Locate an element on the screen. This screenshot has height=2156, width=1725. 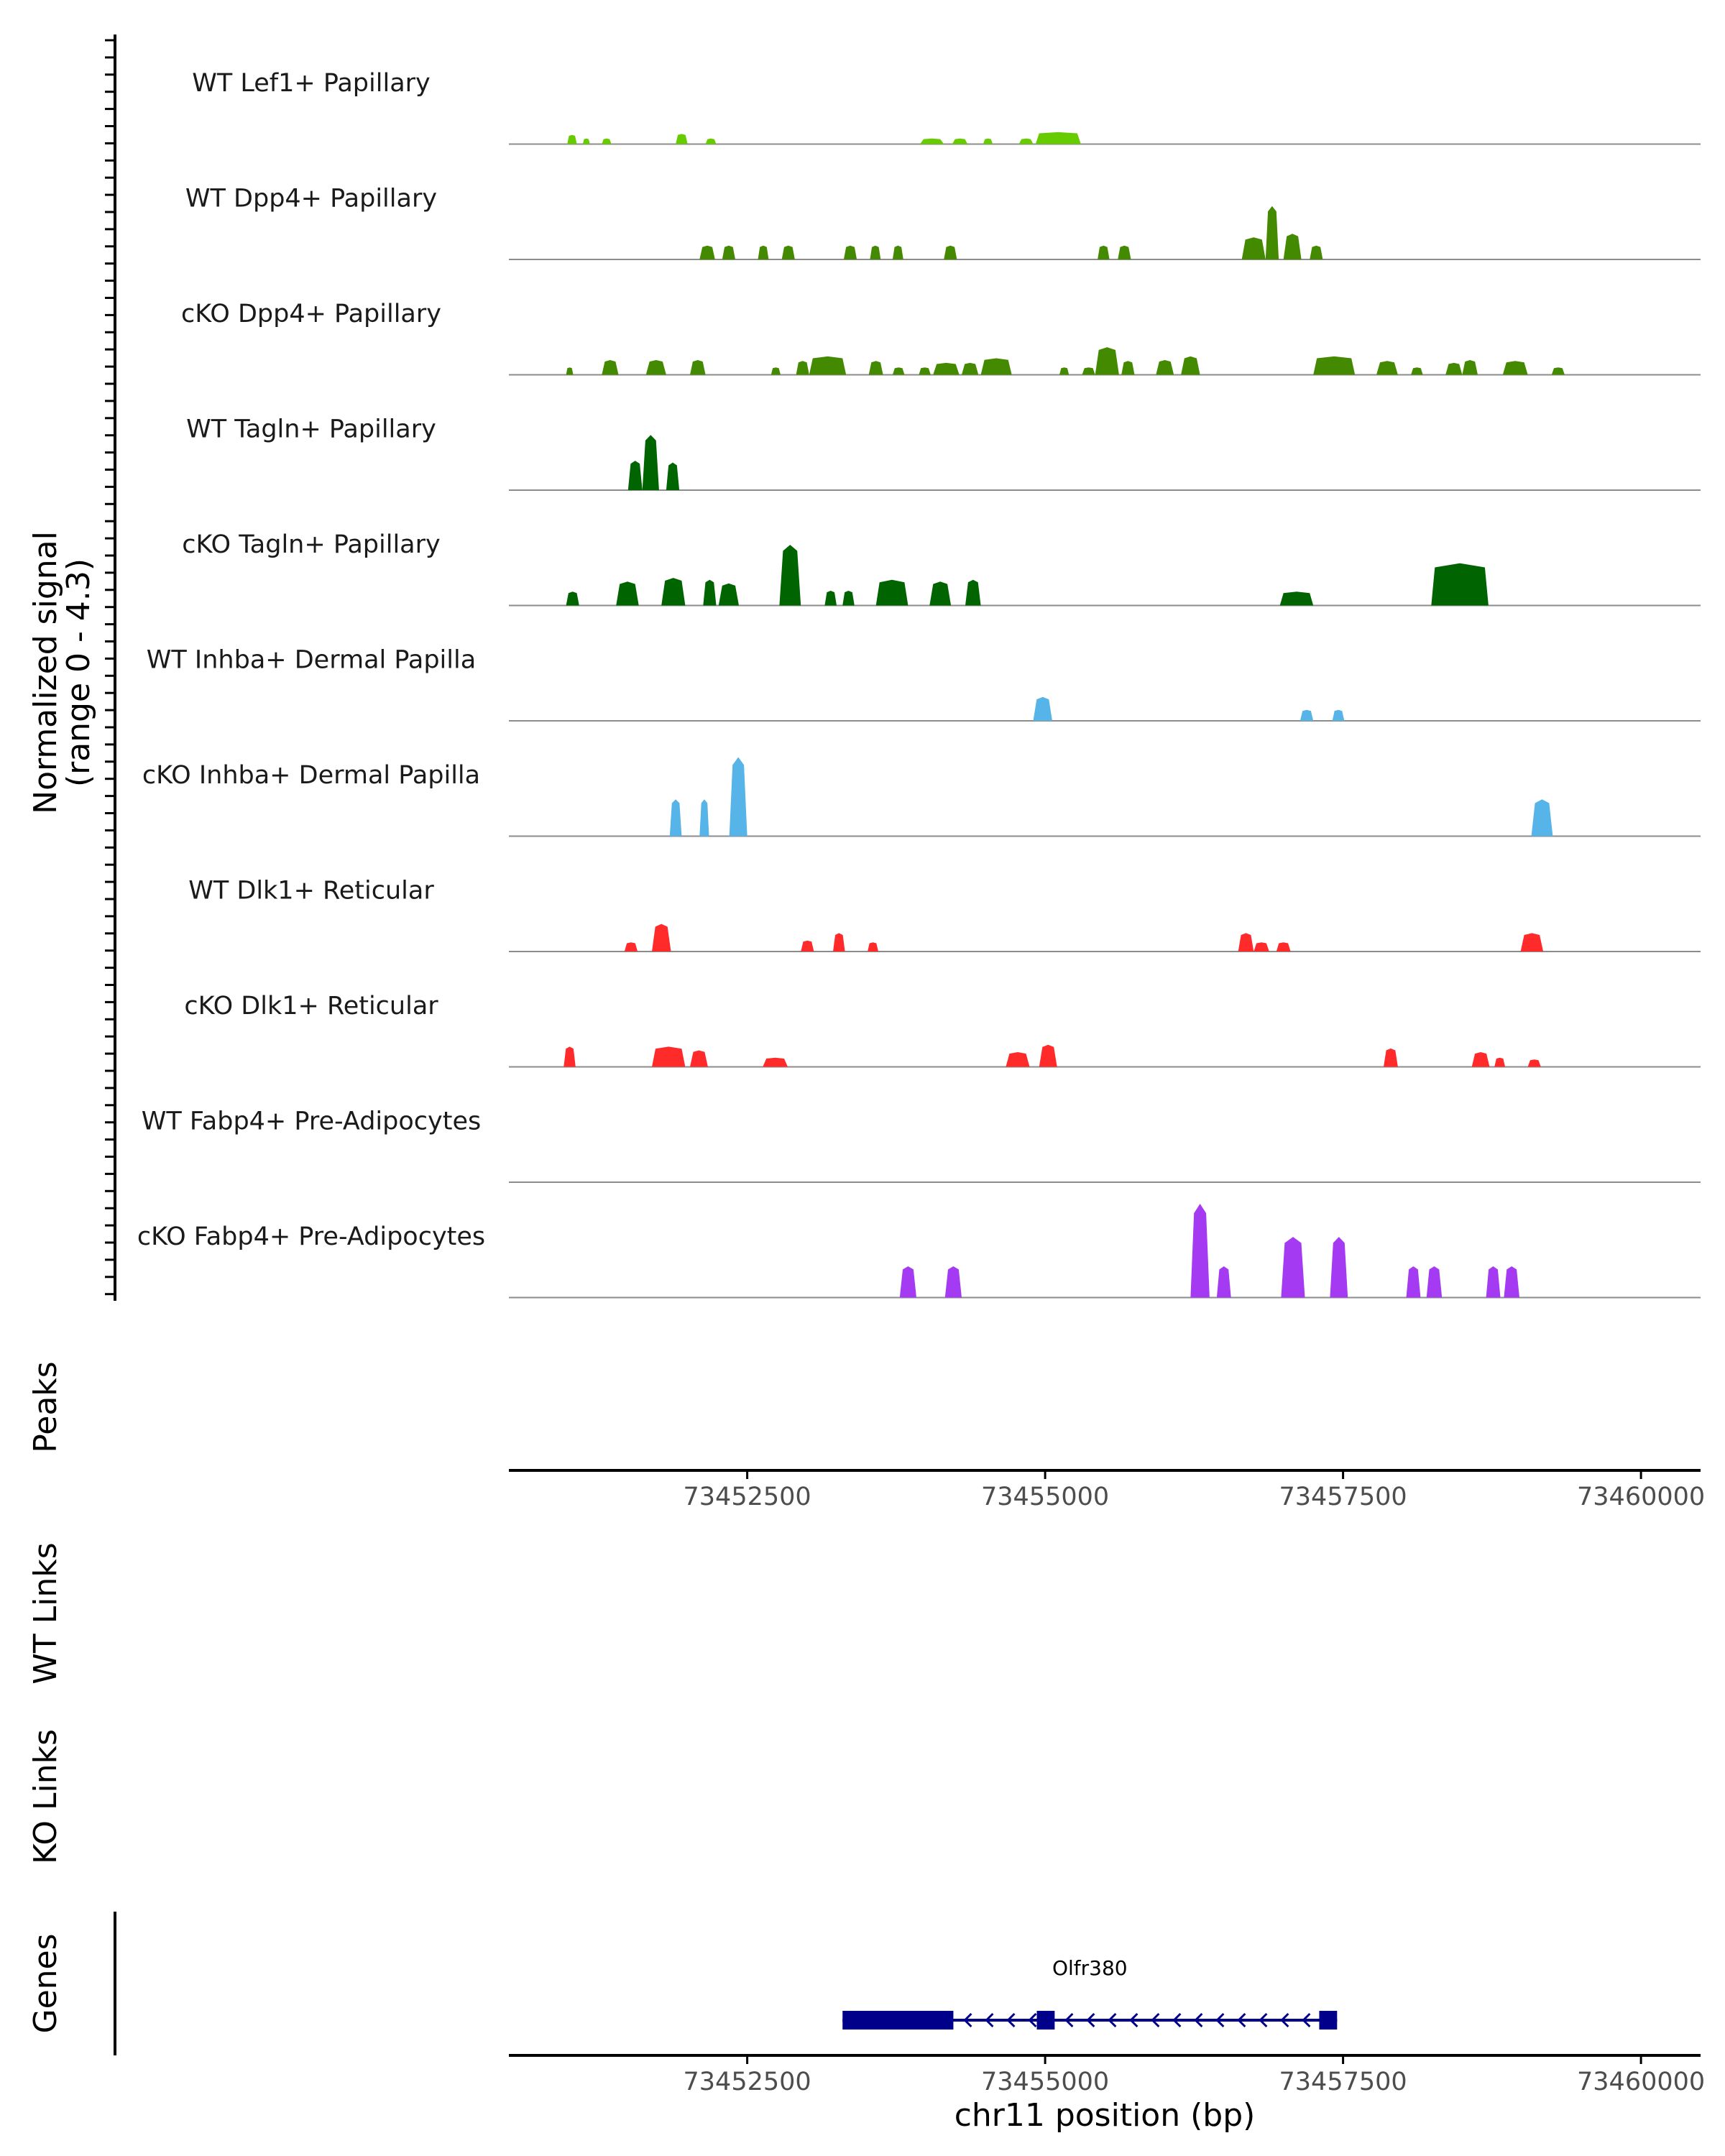
track-label: WT Dlk1+ Reticular is located at coordinates (311, 891).